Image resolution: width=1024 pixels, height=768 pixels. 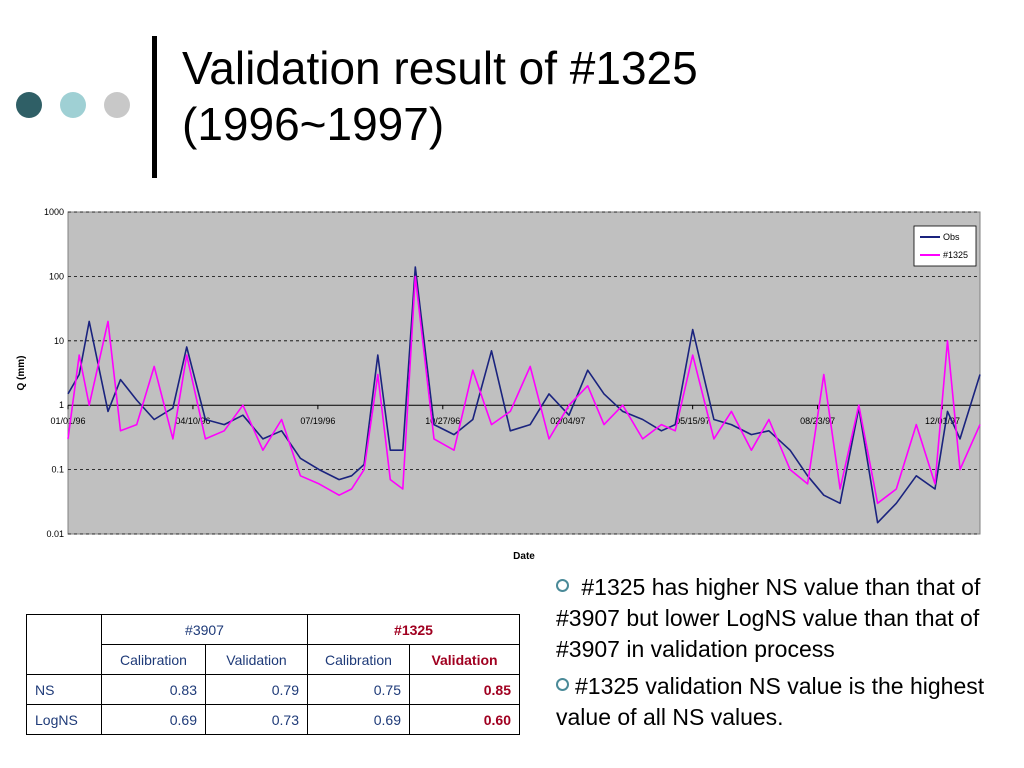 I want to click on table-cell: 0.73, so click(x=256, y=719).